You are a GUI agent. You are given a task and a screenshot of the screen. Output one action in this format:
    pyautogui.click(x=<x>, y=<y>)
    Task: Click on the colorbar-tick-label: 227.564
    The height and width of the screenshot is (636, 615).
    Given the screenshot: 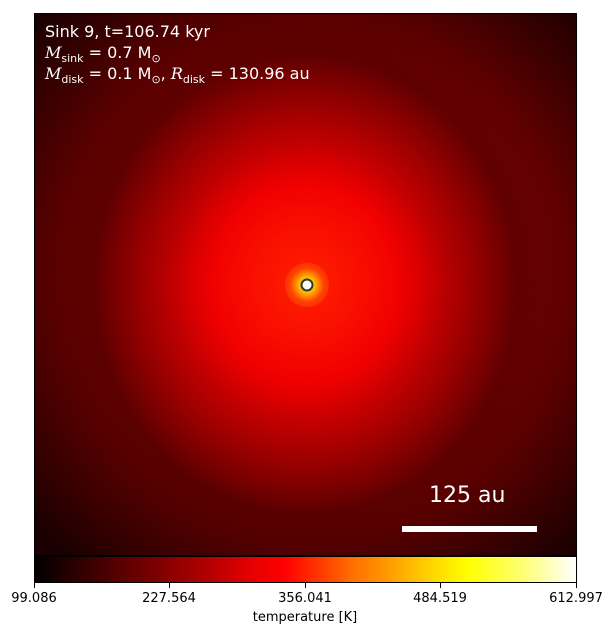 What is the action you would take?
    pyautogui.click(x=169, y=598)
    